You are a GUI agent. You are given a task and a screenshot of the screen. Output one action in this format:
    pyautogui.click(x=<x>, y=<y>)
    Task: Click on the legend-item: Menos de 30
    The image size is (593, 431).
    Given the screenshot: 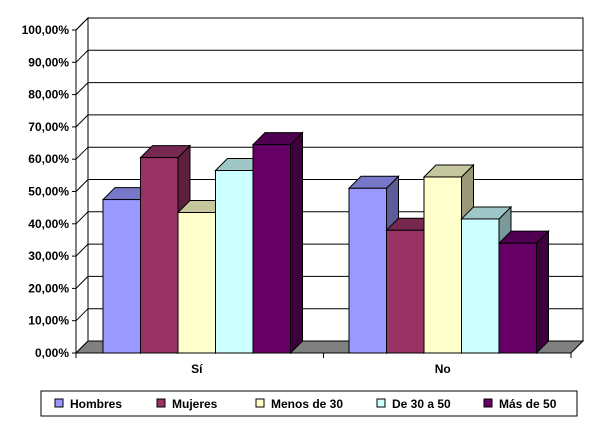 What is the action you would take?
    pyautogui.click(x=299, y=404)
    